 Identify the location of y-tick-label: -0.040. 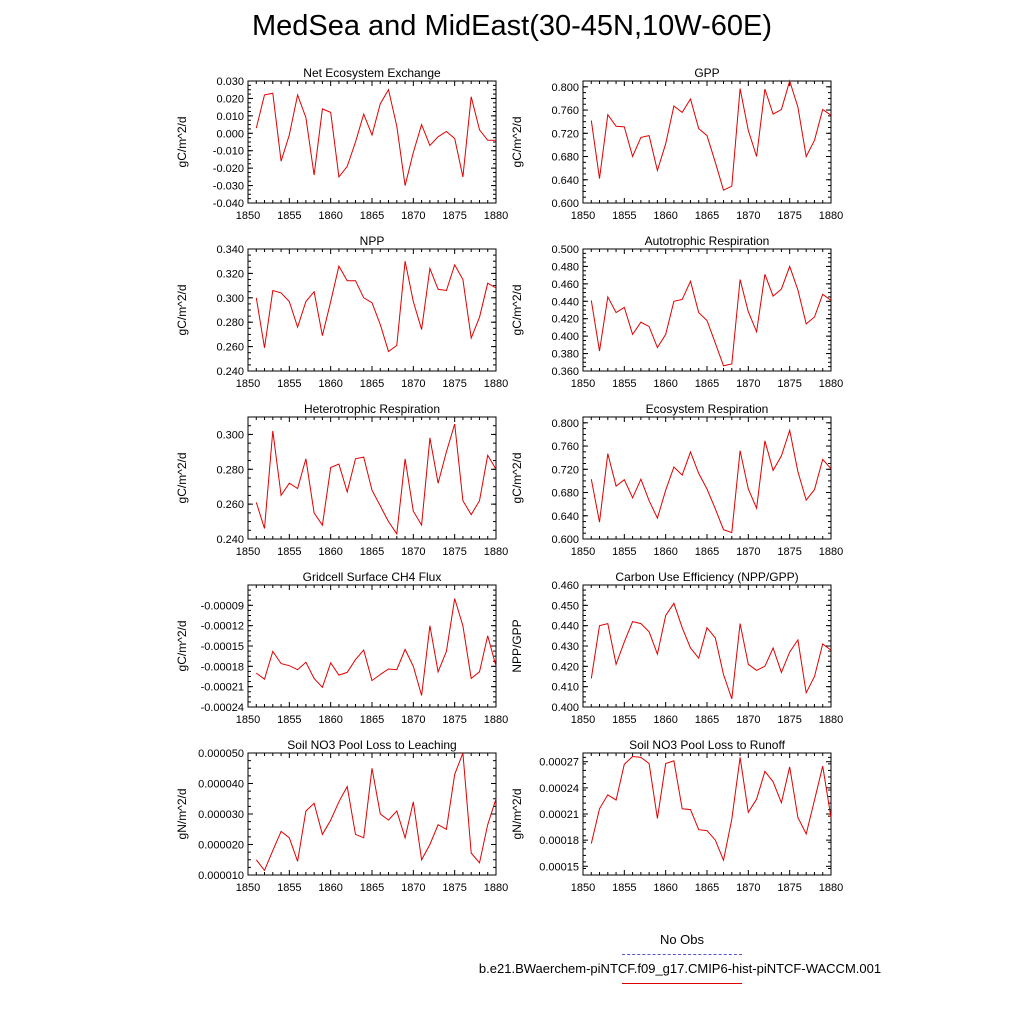
(228, 204).